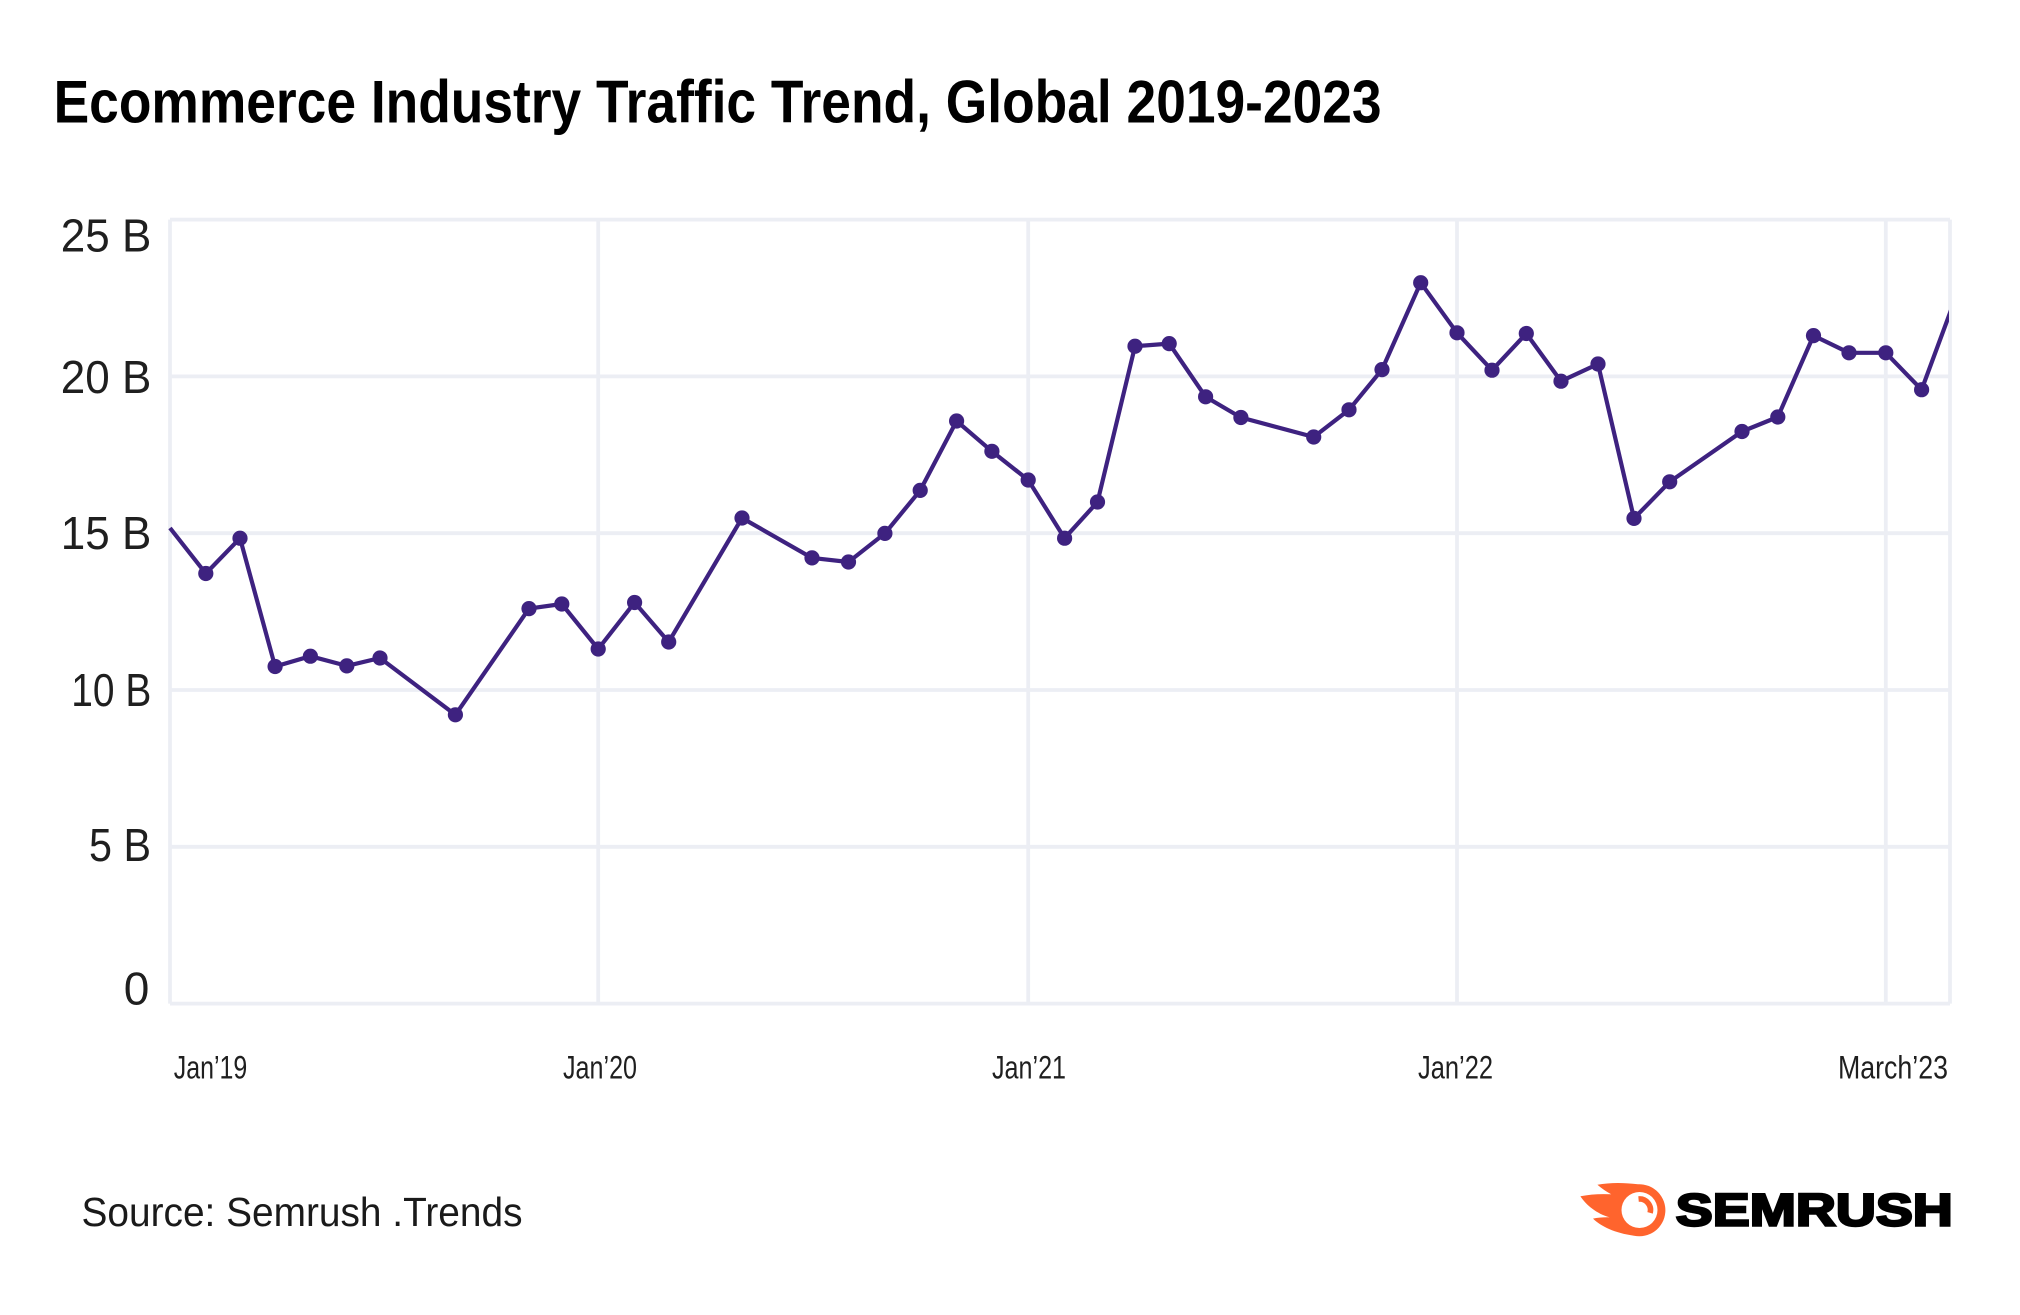  What do you see at coordinates (302, 1212) in the screenshot?
I see `svg-text: Source: Semrush .Trends` at bounding box center [302, 1212].